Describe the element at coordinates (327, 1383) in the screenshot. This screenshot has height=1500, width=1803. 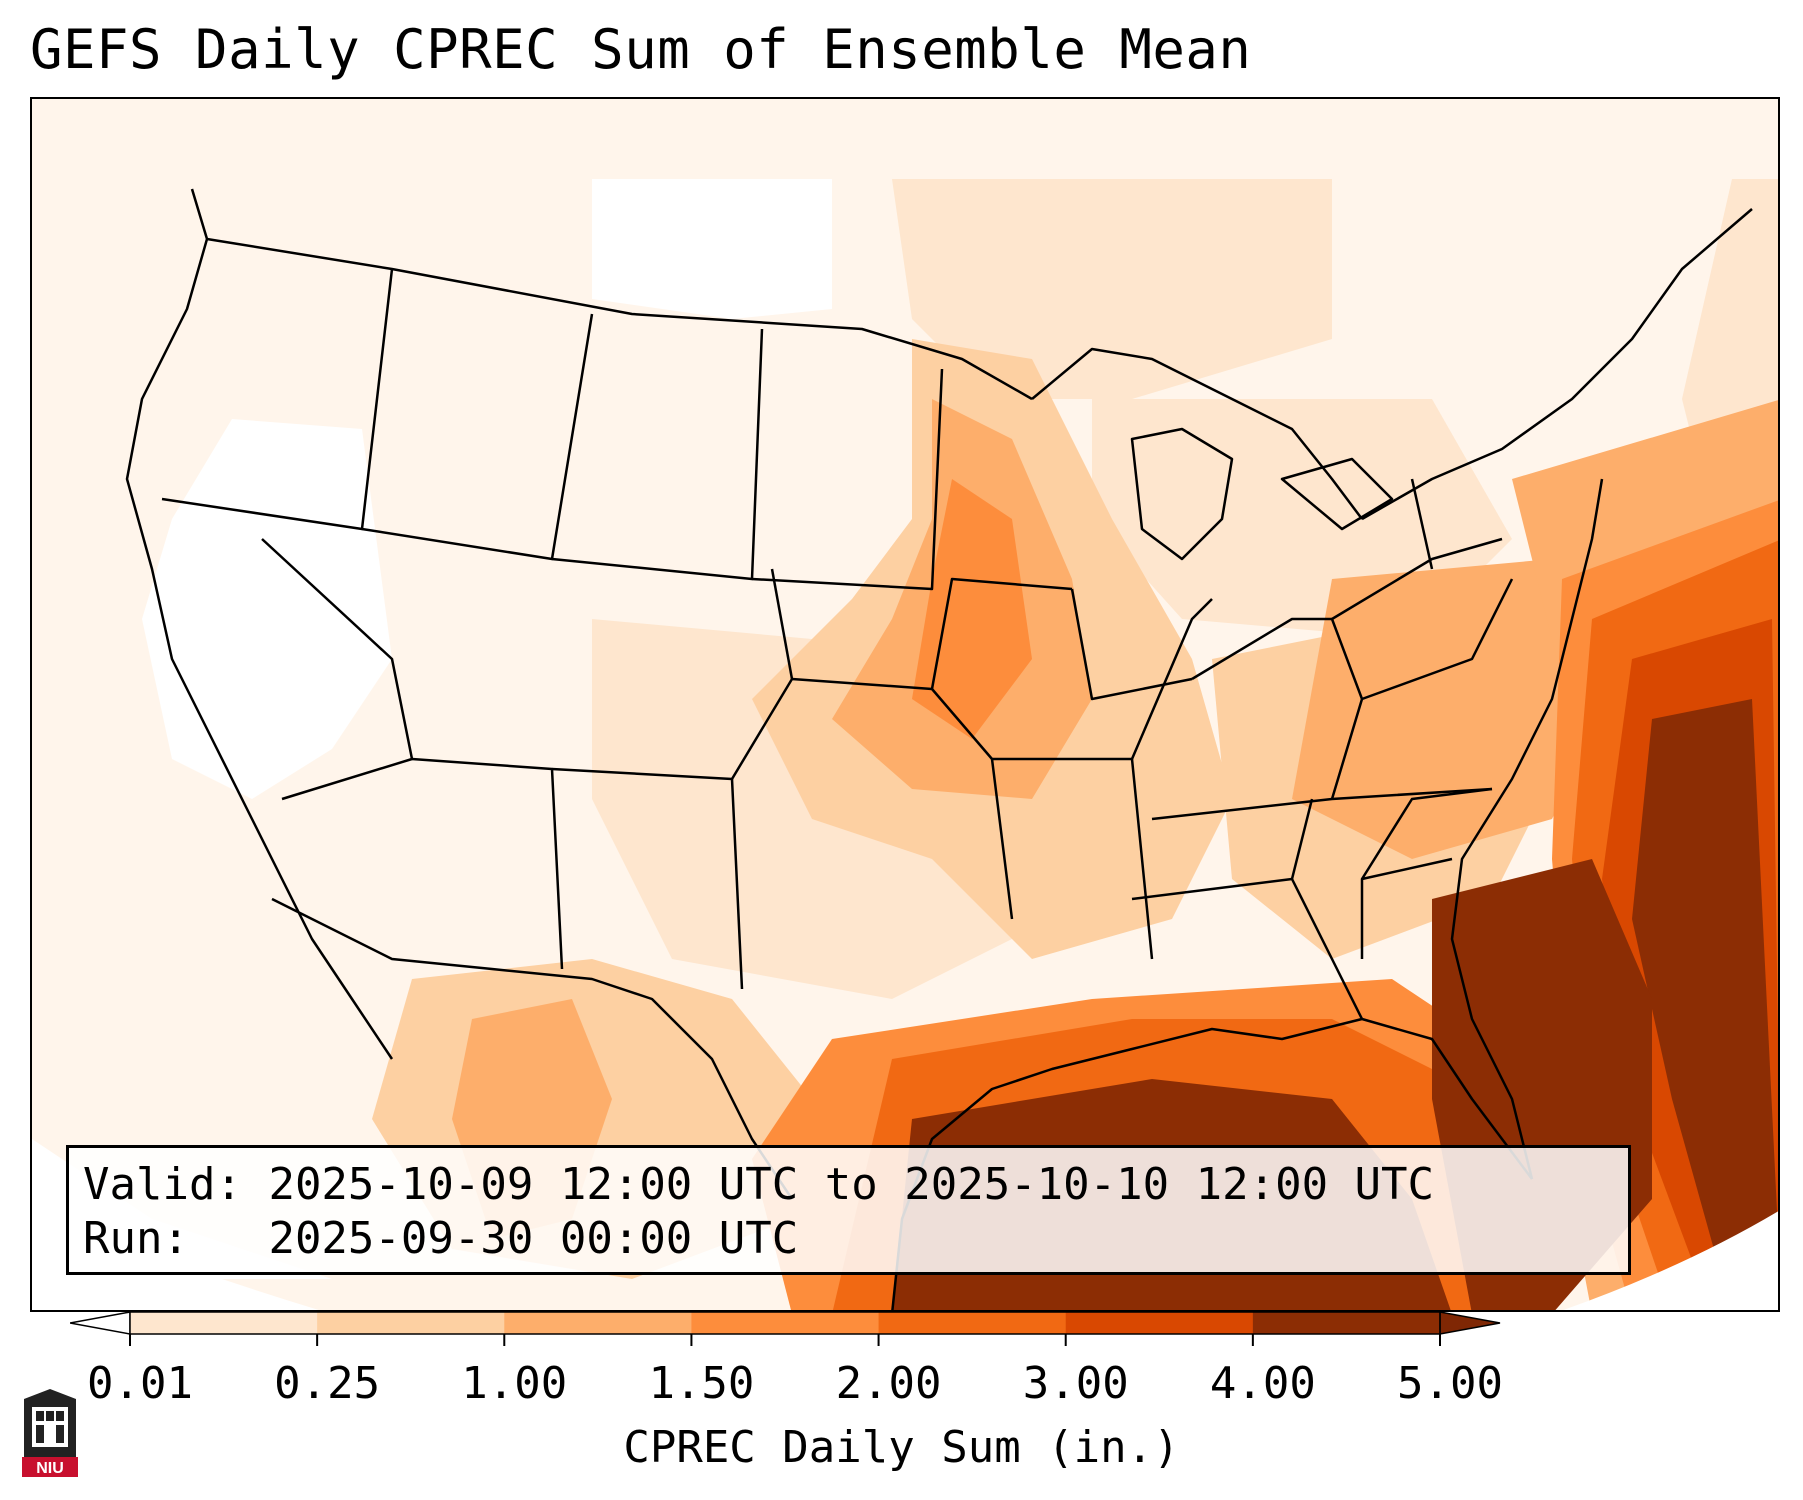
I see `colorbar-tick-label: 0.25` at that location.